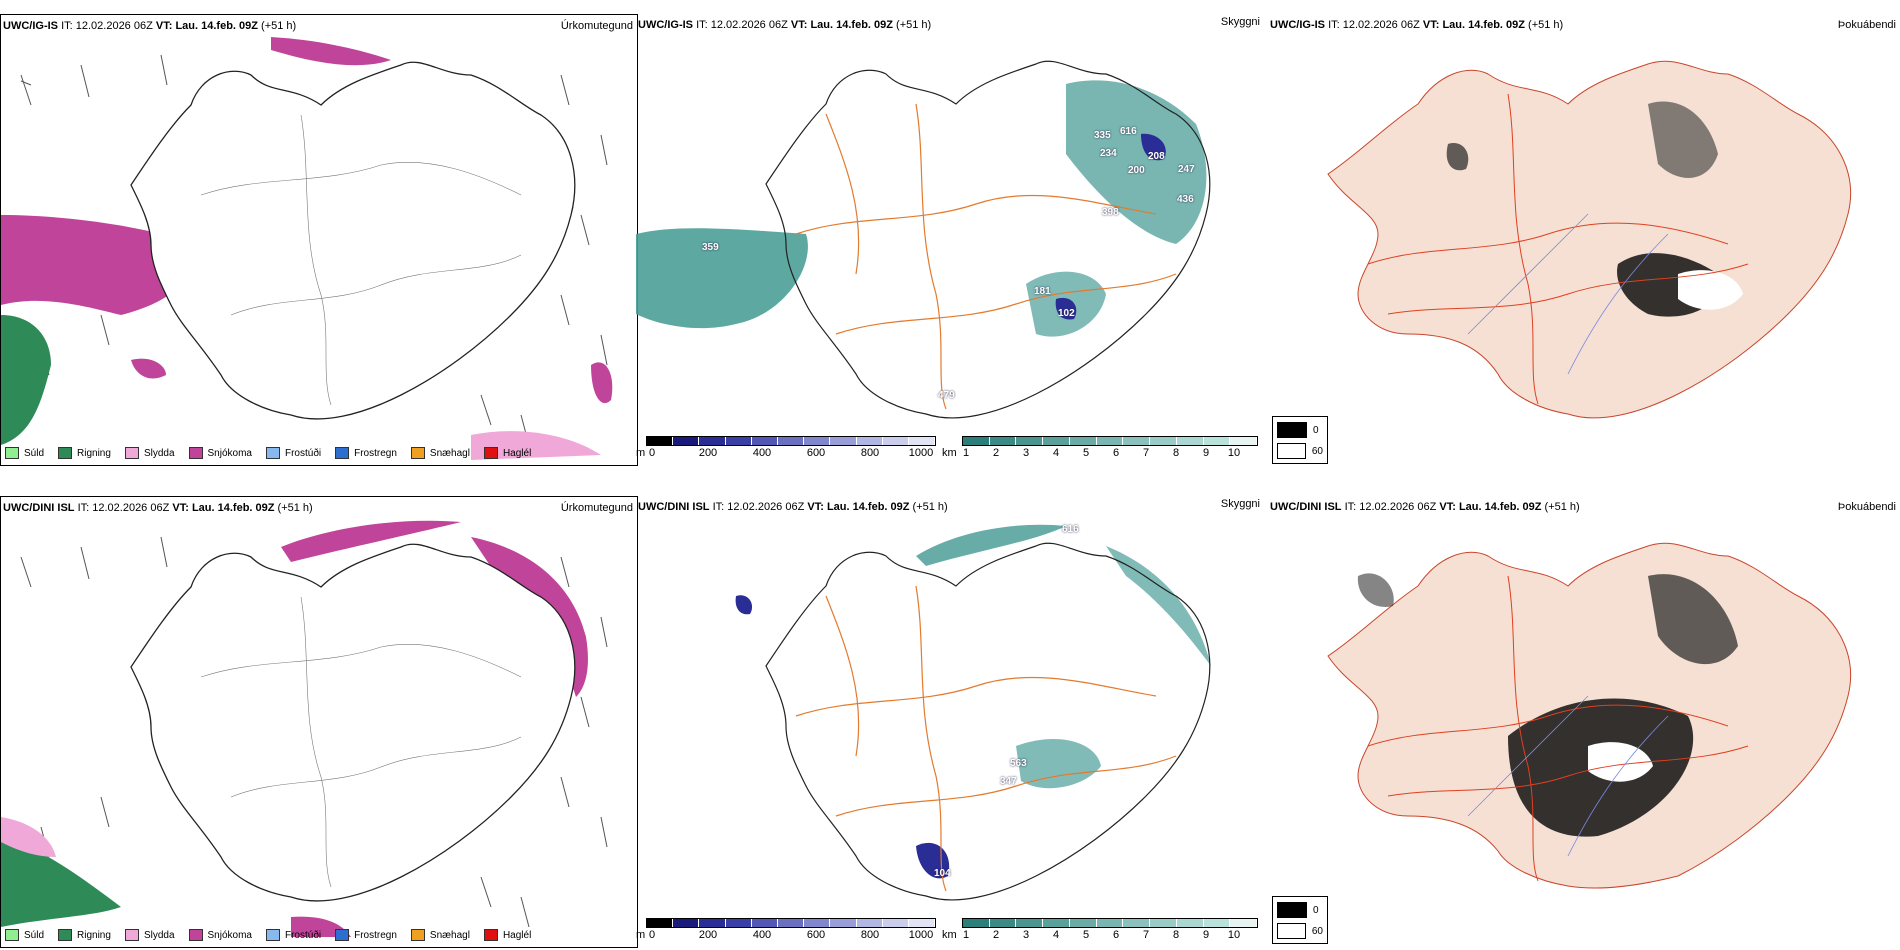 The image size is (1900, 950). I want to click on spot-label: 208, so click(1156, 156).